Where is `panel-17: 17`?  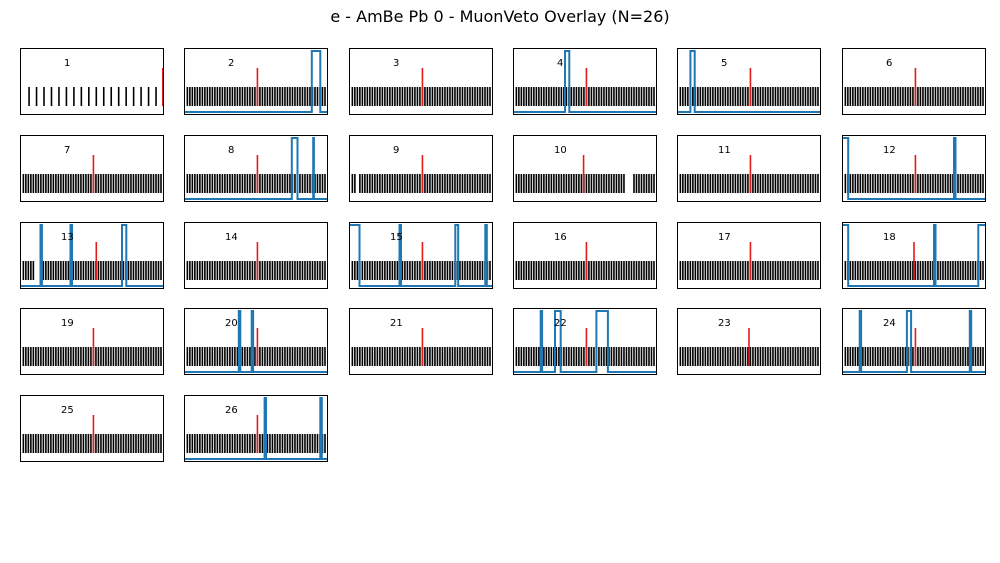 panel-17: 17 is located at coordinates (749, 255).